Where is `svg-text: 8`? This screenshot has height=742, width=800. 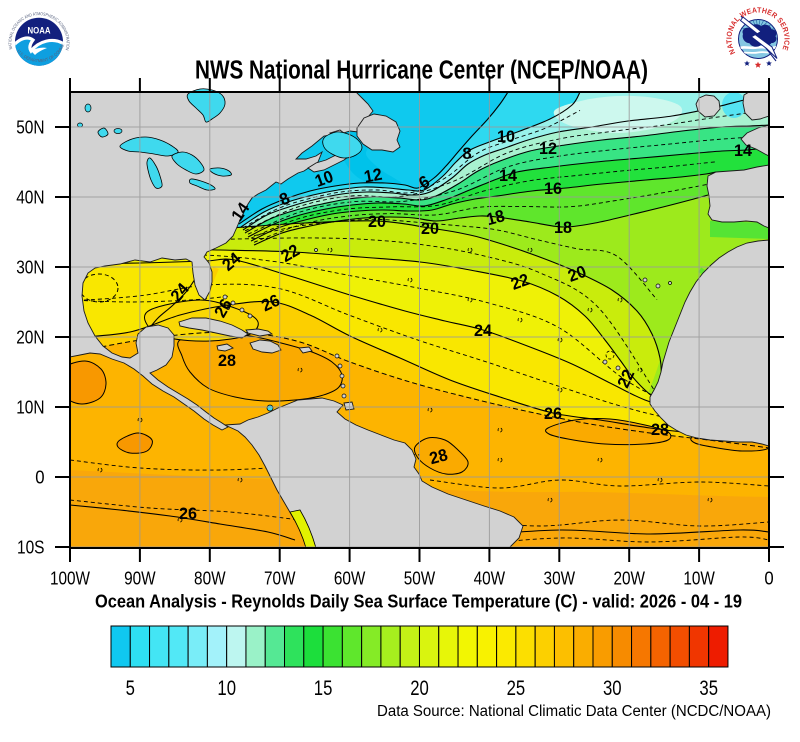 svg-text: 8 is located at coordinates (466, 153).